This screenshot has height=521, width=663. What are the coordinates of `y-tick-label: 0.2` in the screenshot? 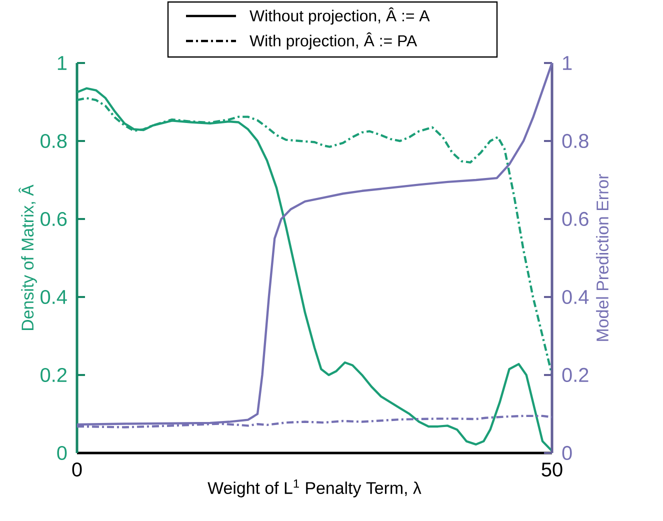 It's located at (53, 375).